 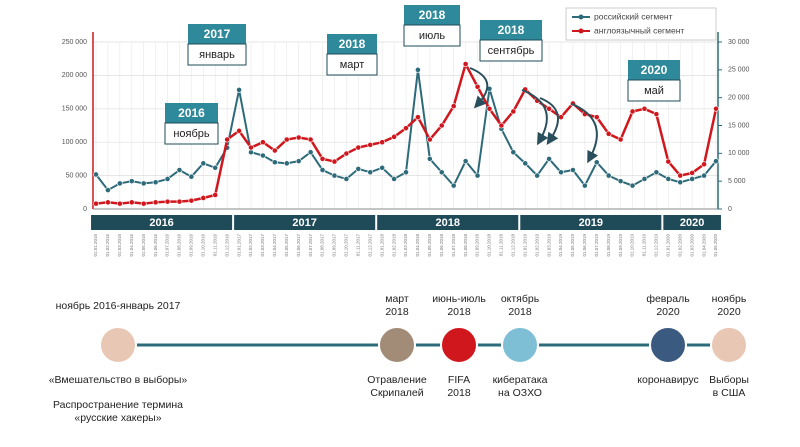 I want to click on legend, so click(x=641, y=24).